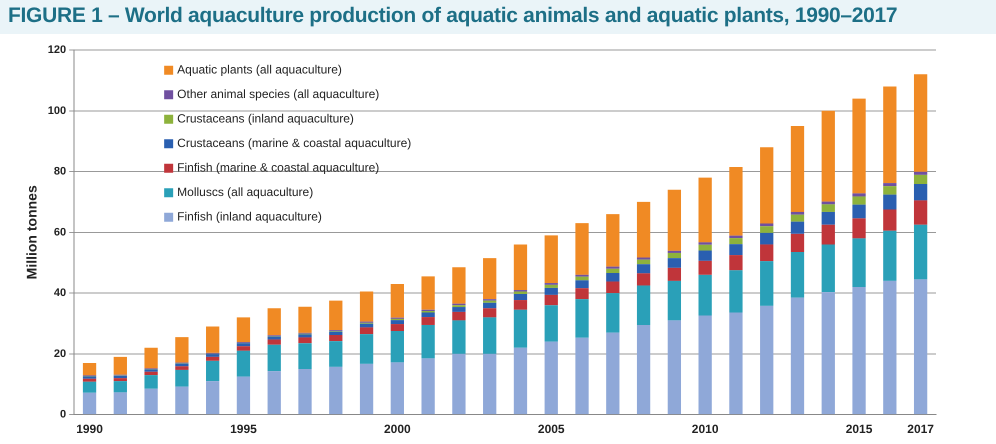 The width and height of the screenshot is (996, 444). I want to click on legend-label: Other animal species (all aquaculture), so click(278, 94).